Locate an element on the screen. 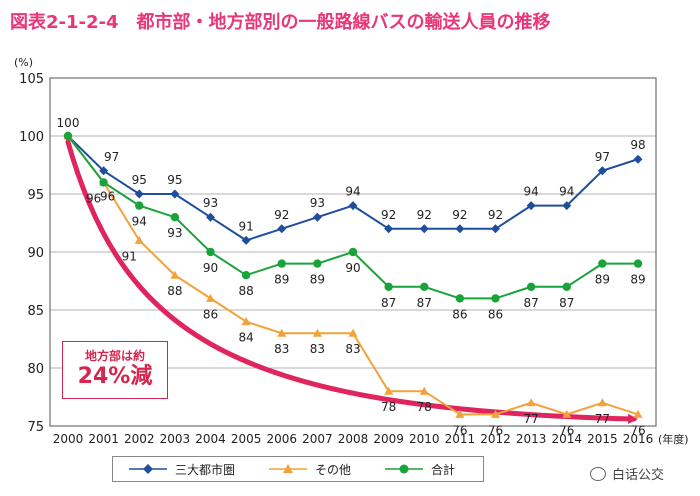 The height and width of the screenshot is (496, 700). x-tick-label-2015: 2015 is located at coordinates (602, 439).